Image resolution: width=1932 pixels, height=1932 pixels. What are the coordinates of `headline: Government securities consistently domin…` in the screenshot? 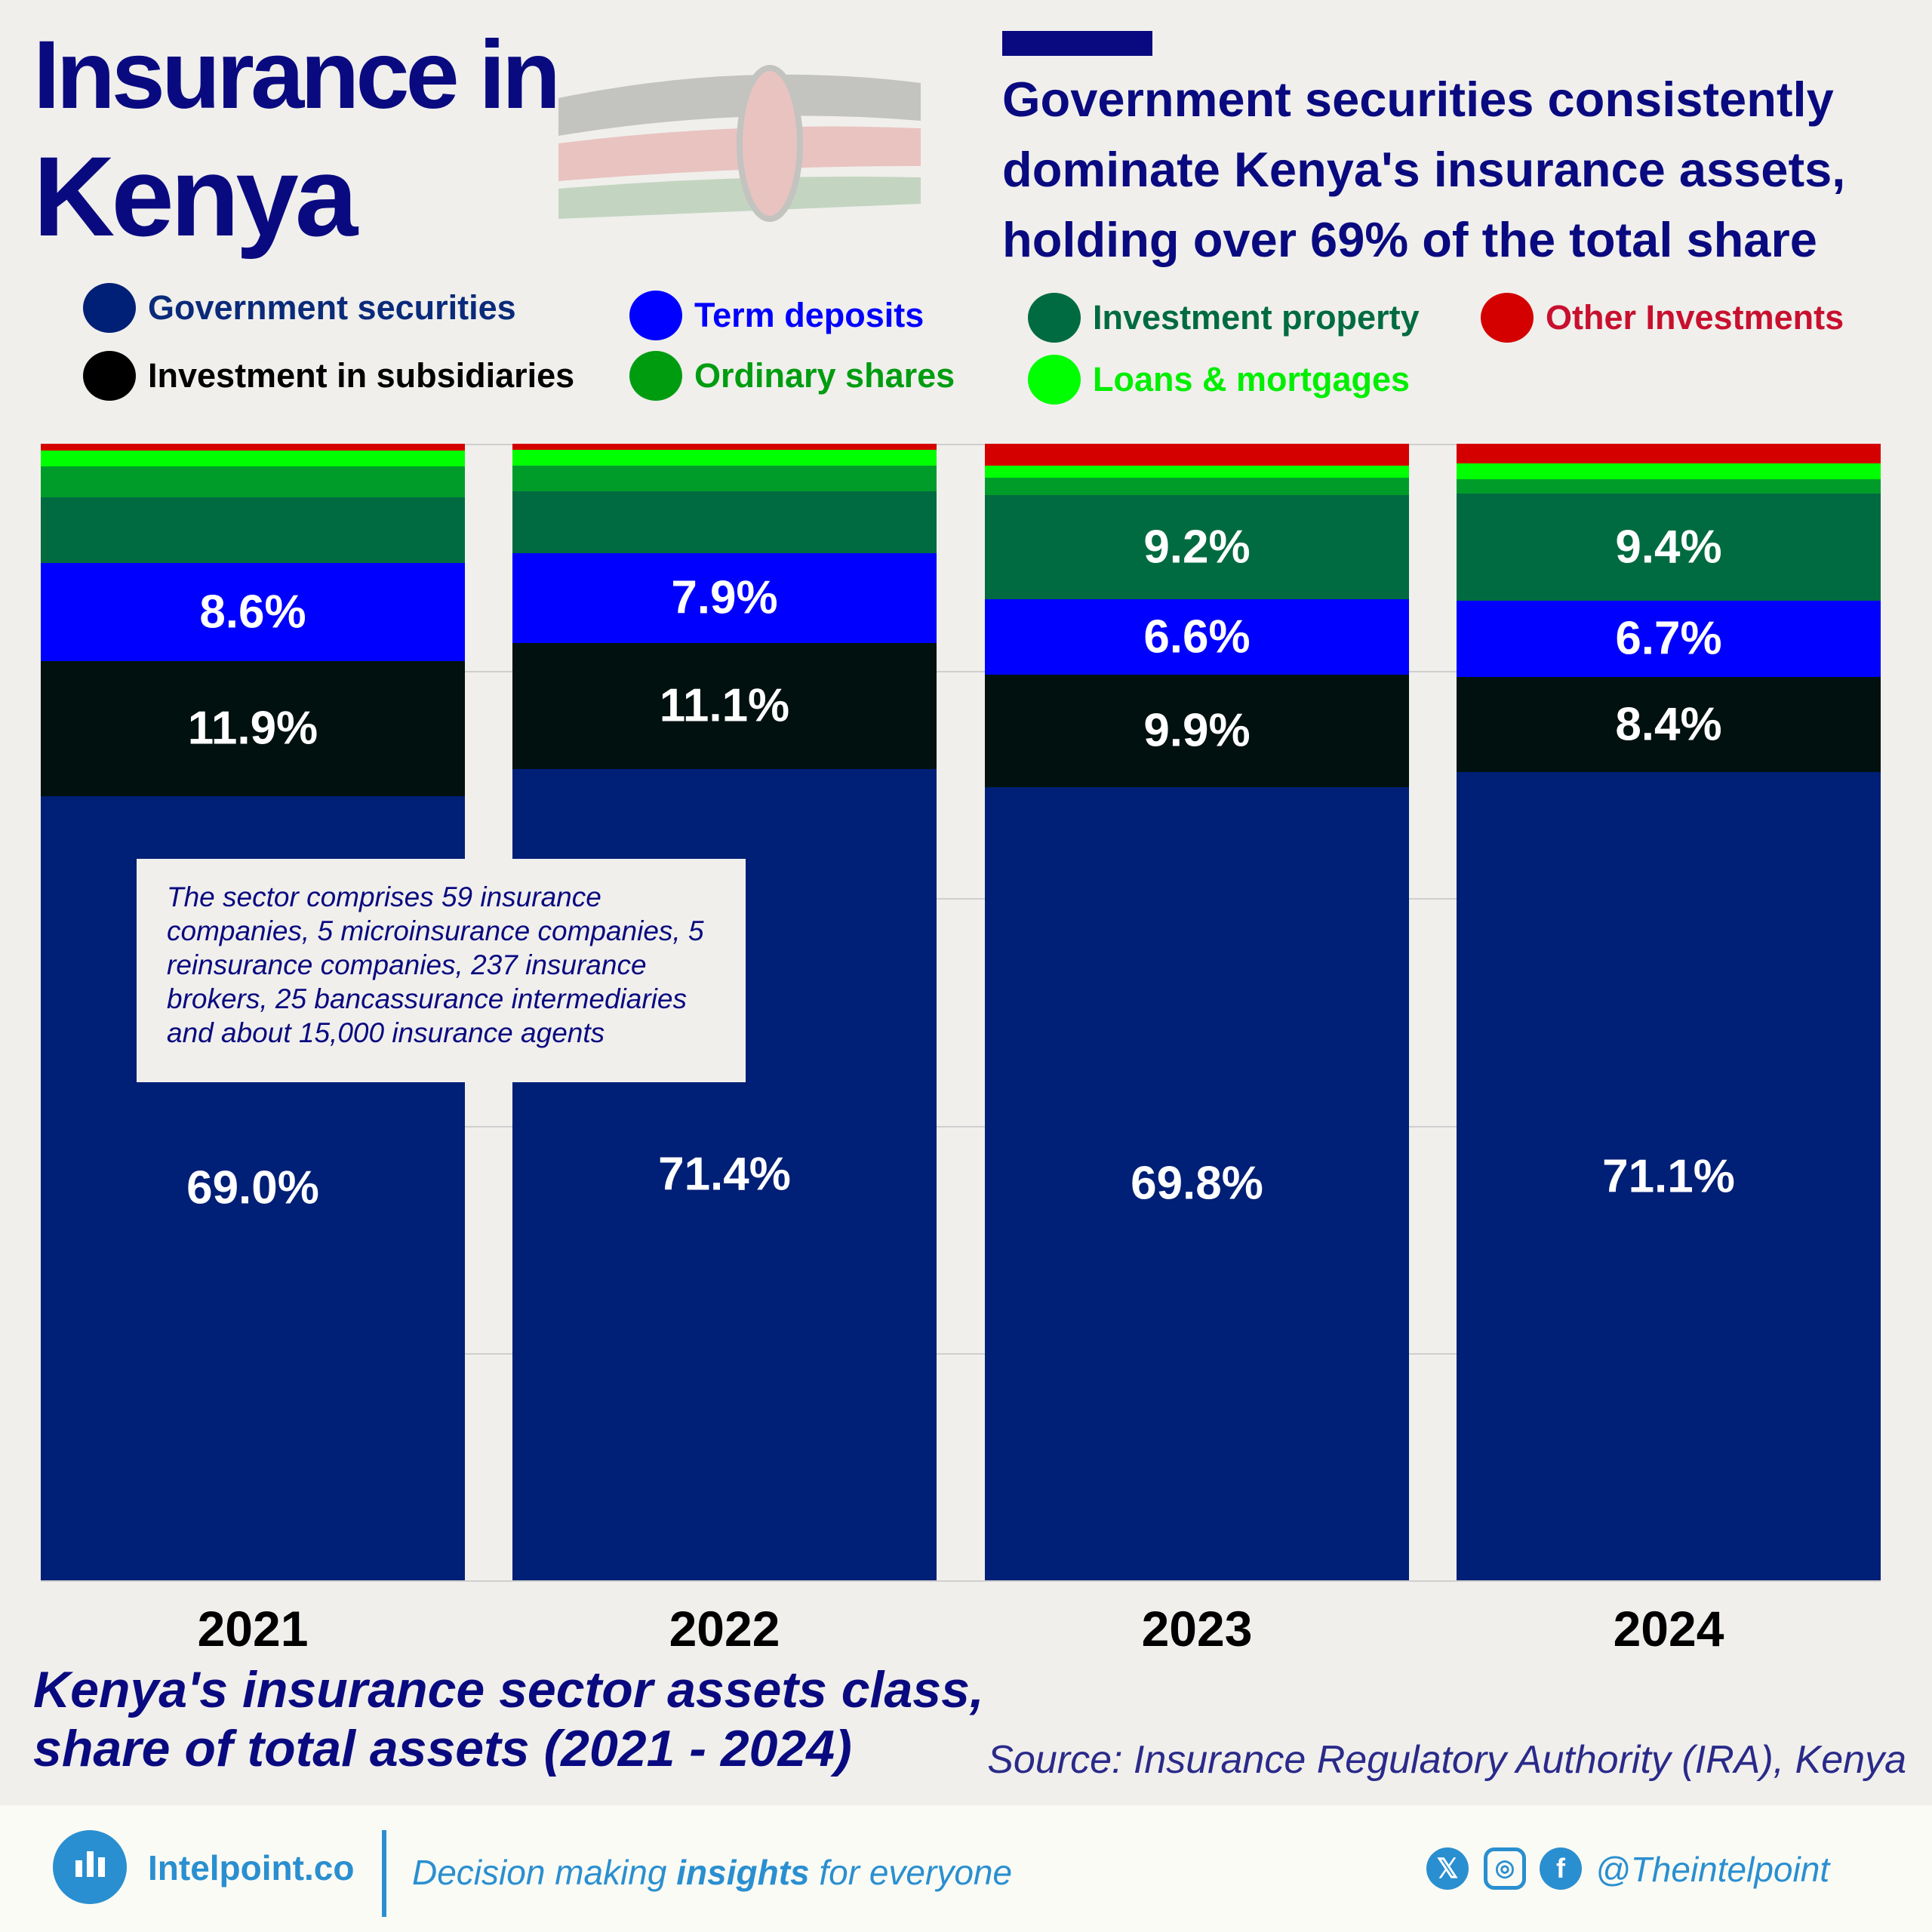 It's located at (1424, 169).